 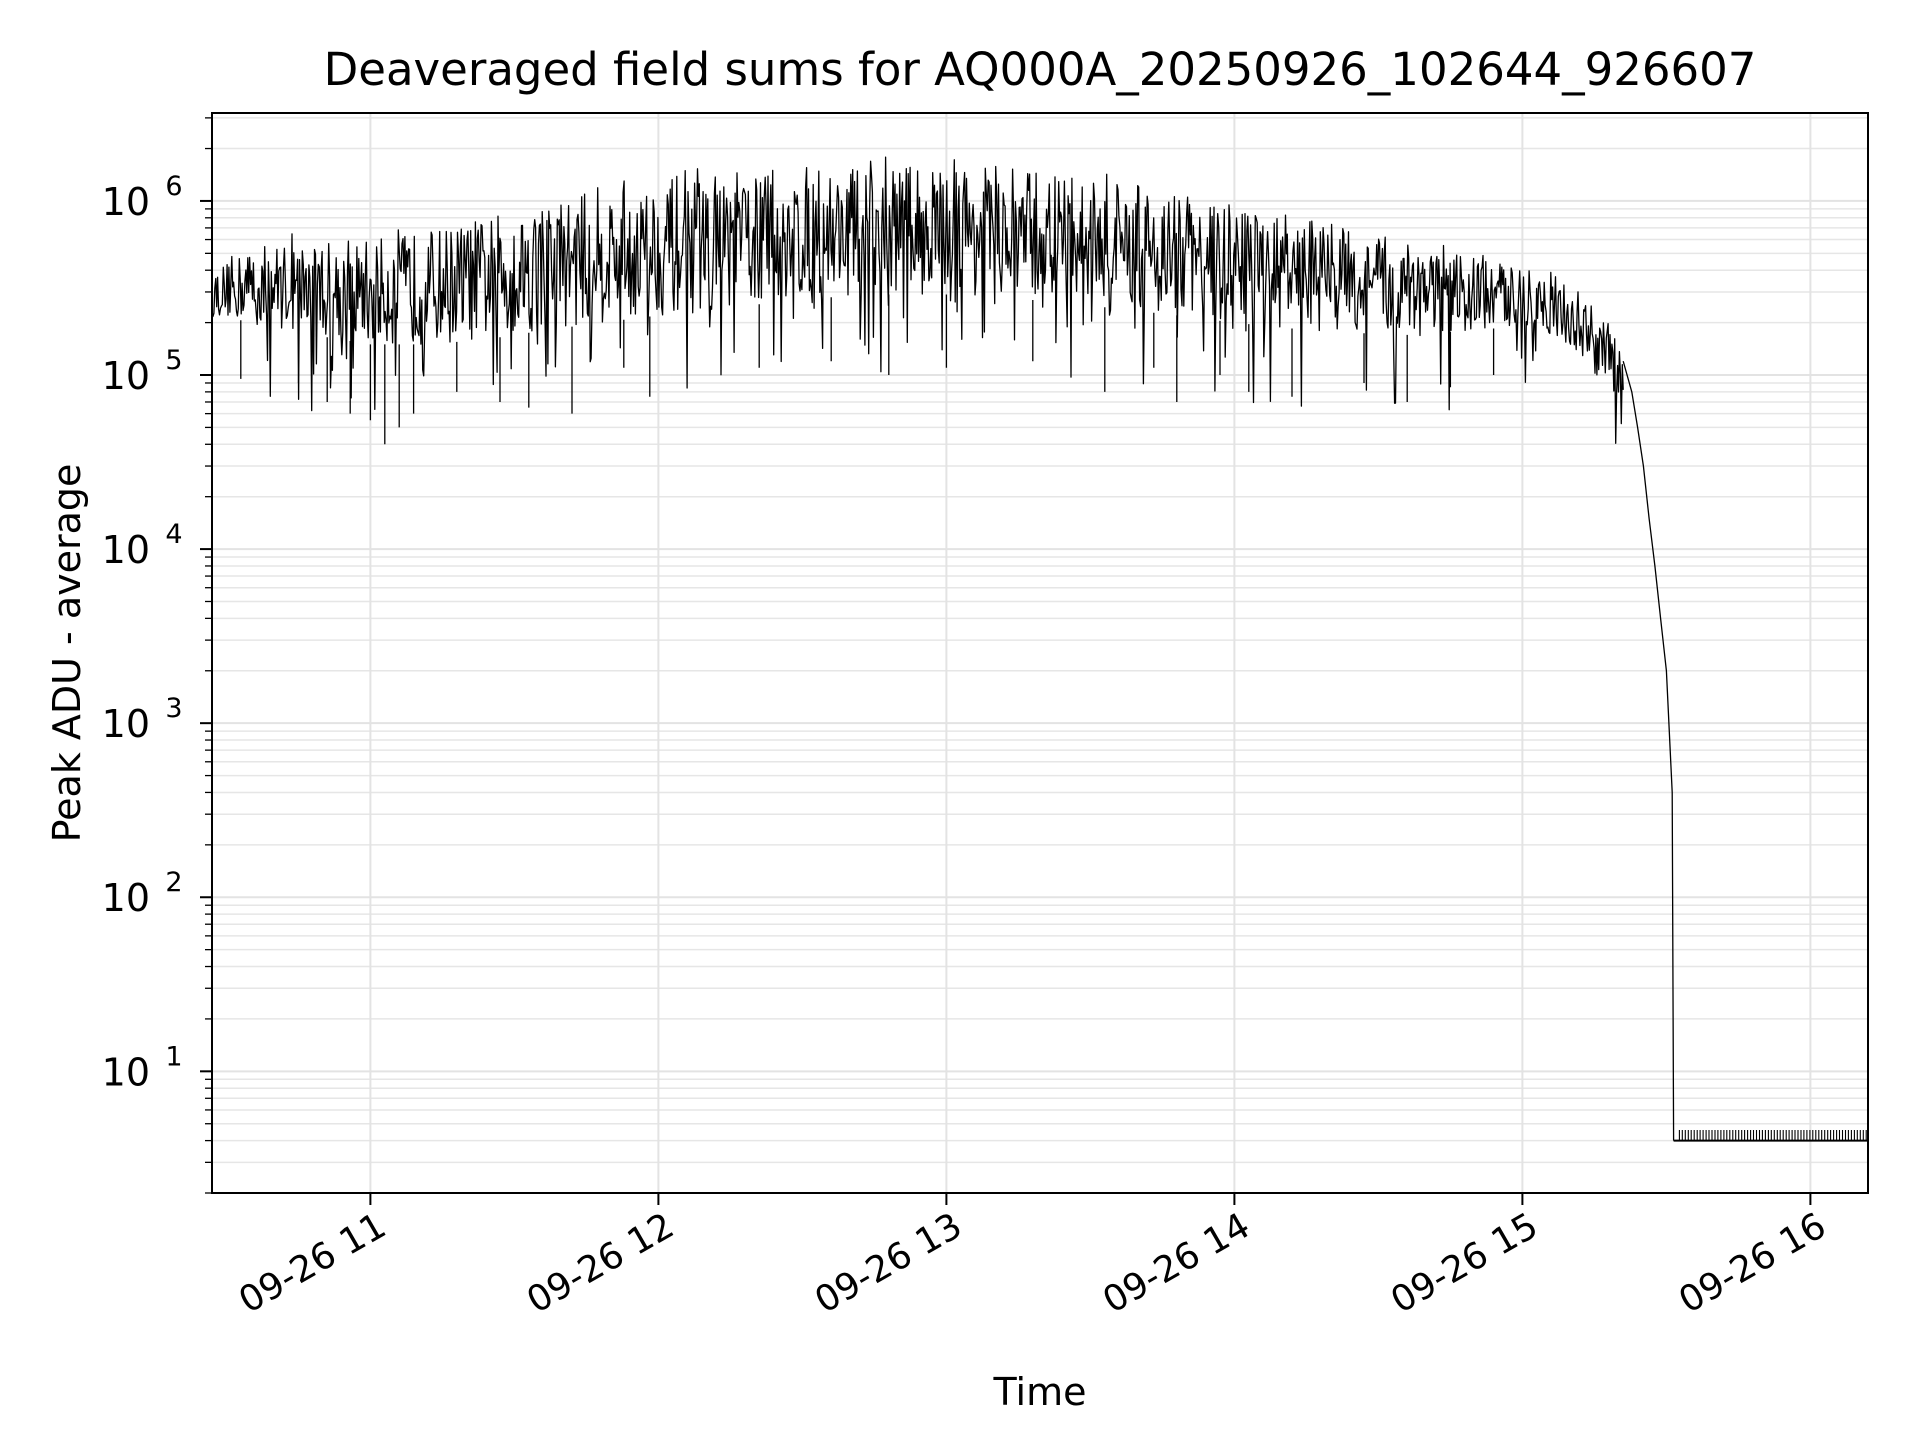 What do you see at coordinates (173, 186) in the screenshot?
I see `y-tick-exponent: 6` at bounding box center [173, 186].